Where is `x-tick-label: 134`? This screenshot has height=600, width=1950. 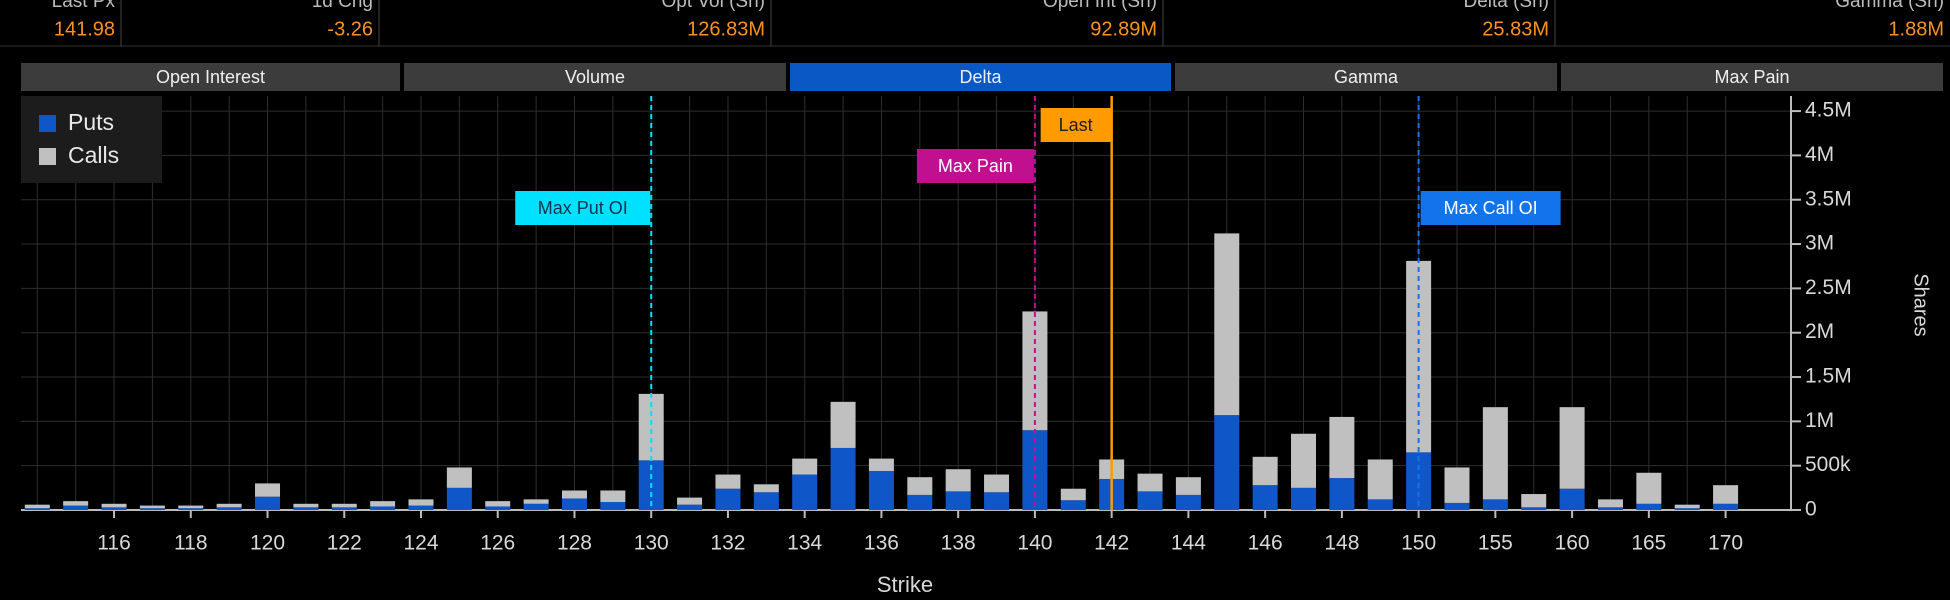
x-tick-label: 134 is located at coordinates (804, 543).